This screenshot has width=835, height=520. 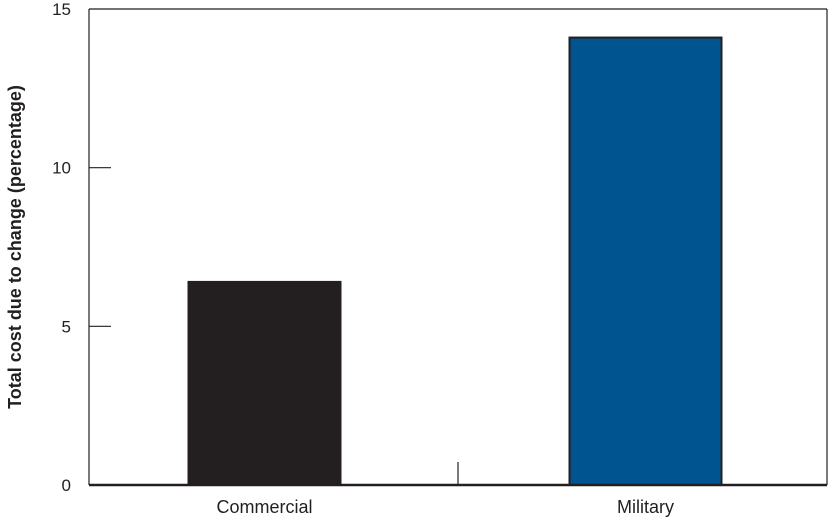 I want to click on x-axis: Commercial Military, so click(x=458, y=489).